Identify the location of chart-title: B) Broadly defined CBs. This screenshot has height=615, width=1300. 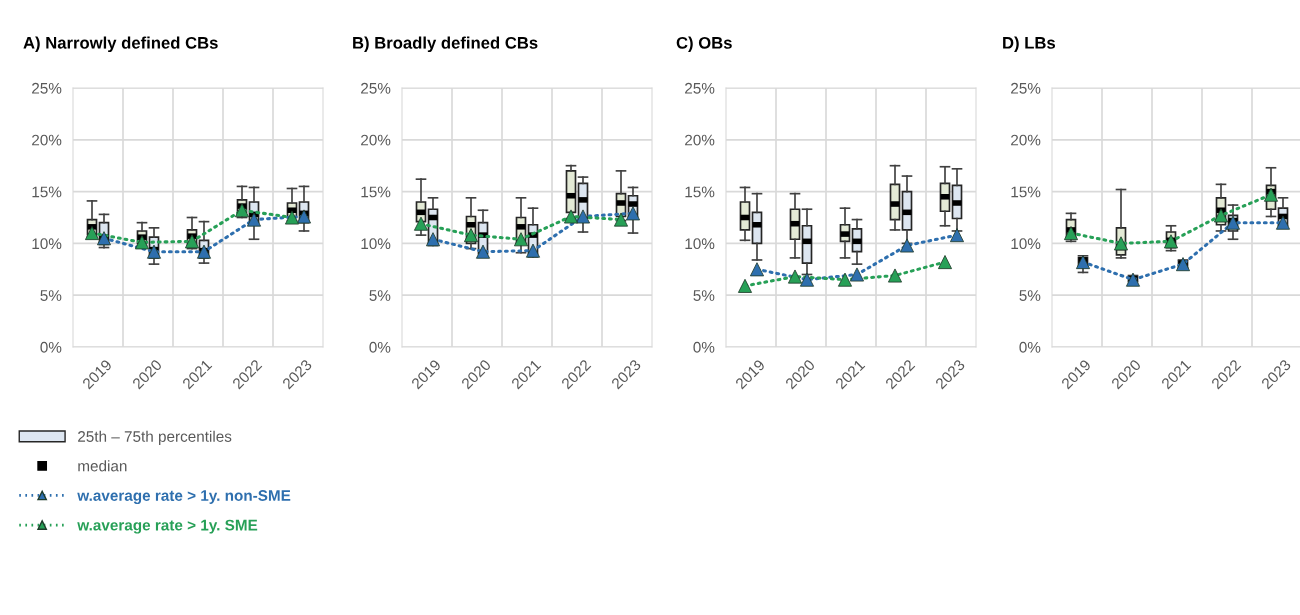
(445, 44).